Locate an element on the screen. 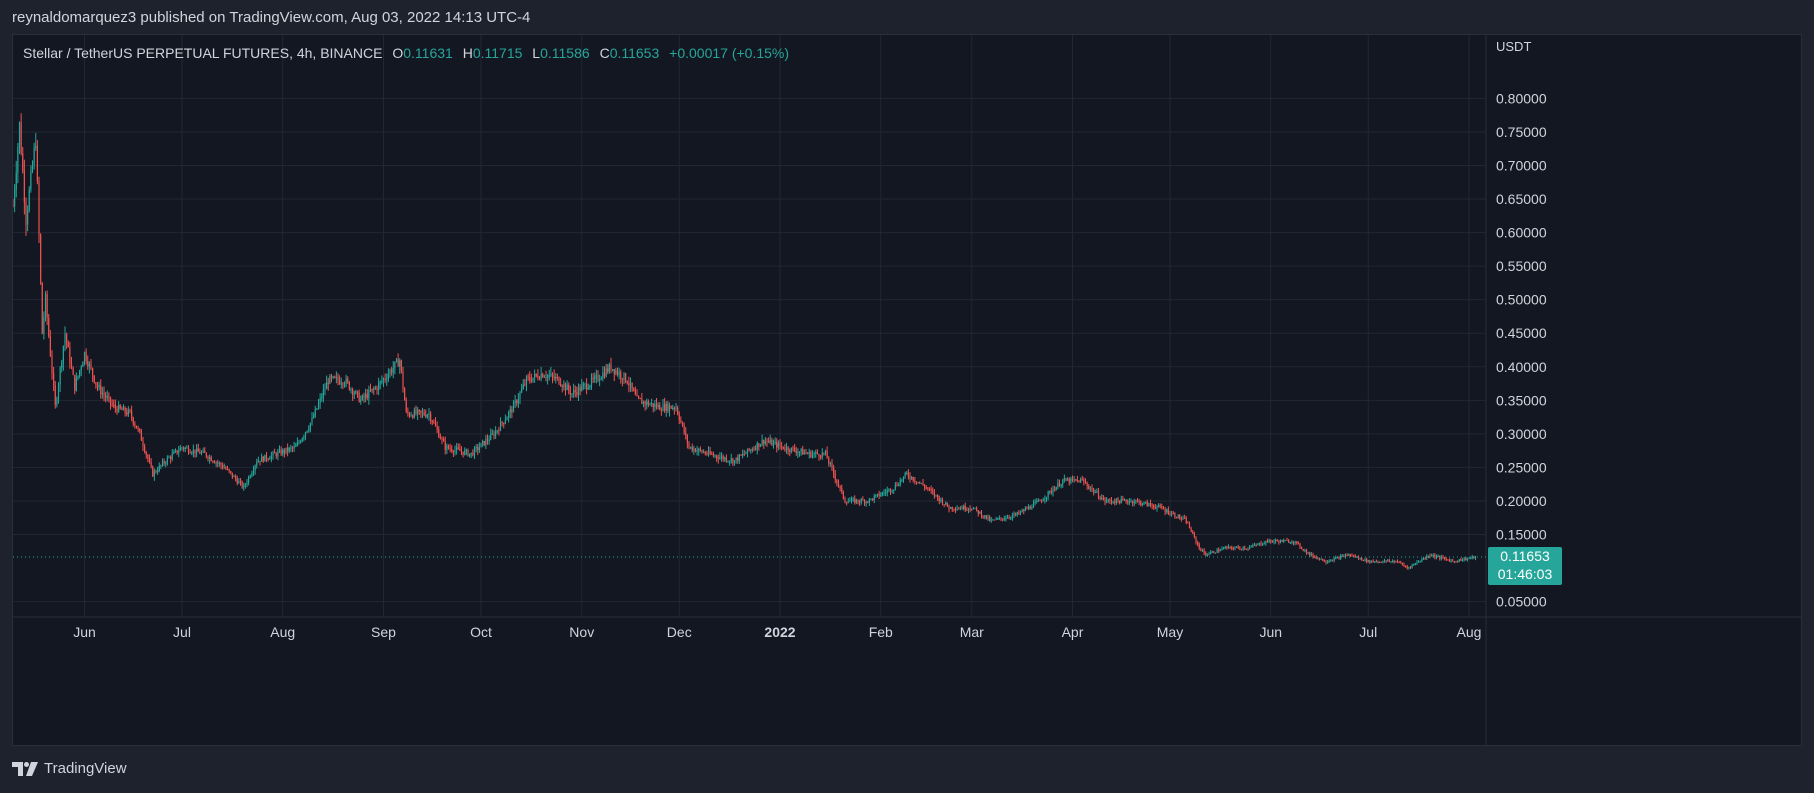 This screenshot has height=793, width=1814. x-tick-label: Mar is located at coordinates (972, 632).